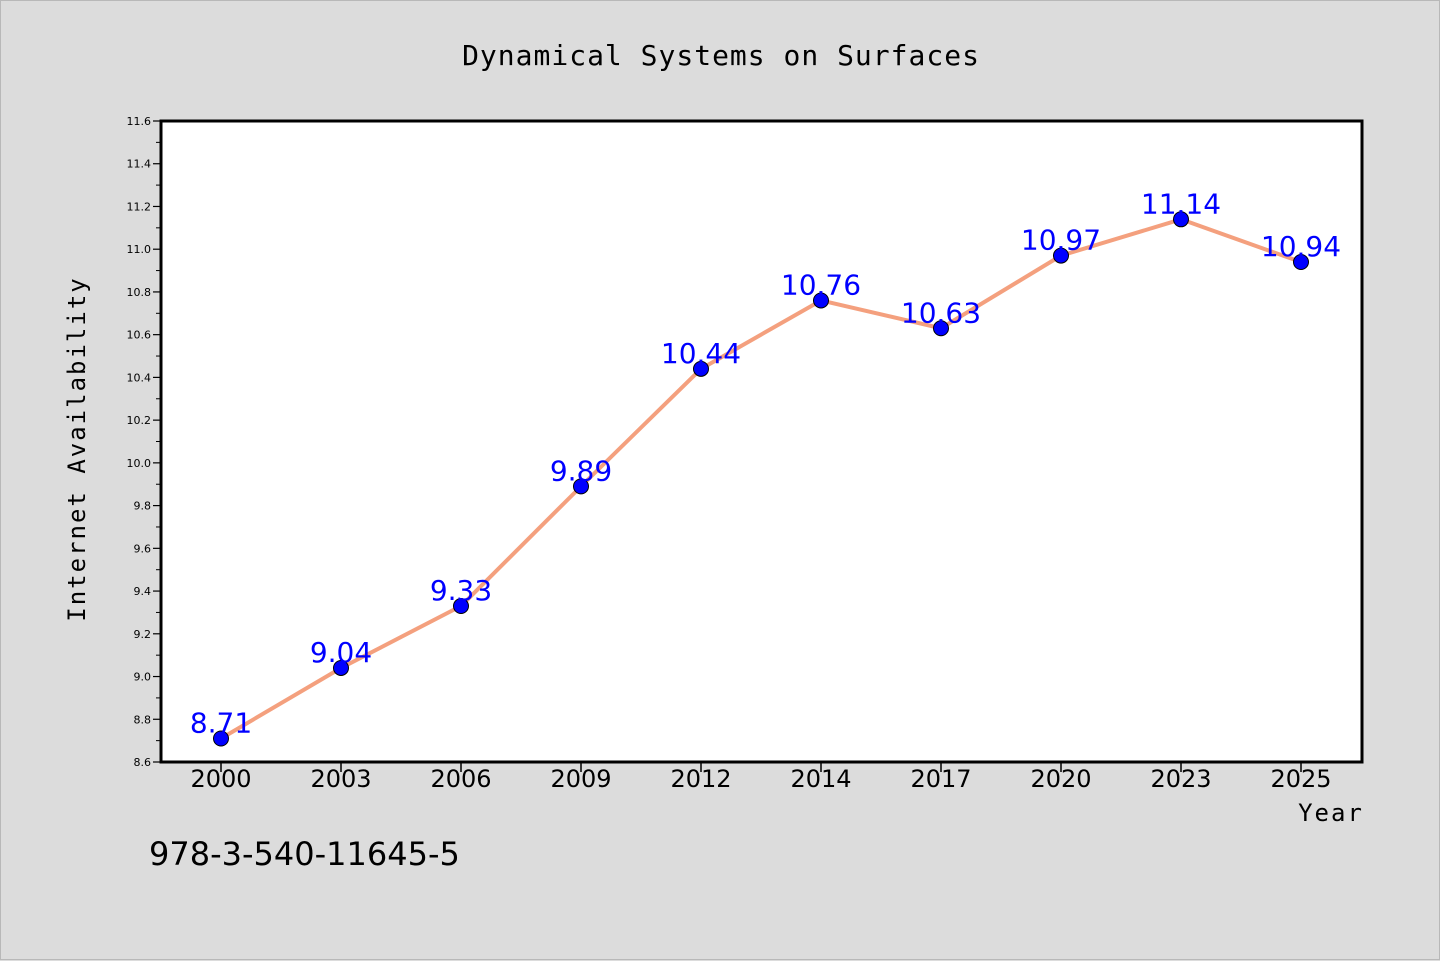 The width and height of the screenshot is (1440, 961). Describe the element at coordinates (821, 284) in the screenshot. I see `data-label: 10.76` at that location.